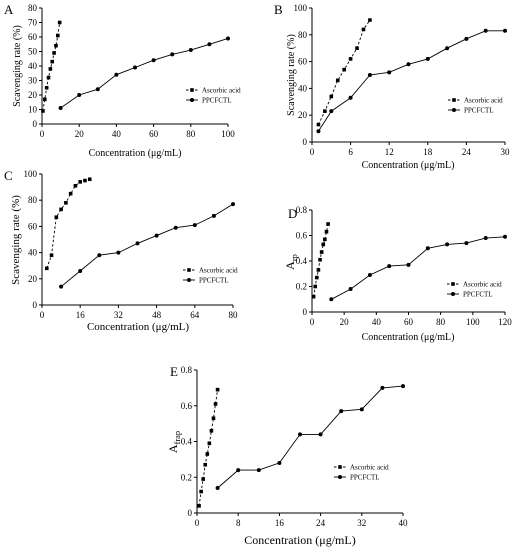 The image size is (522, 550). I want to click on y-tick-label: 60, so click(303, 62).